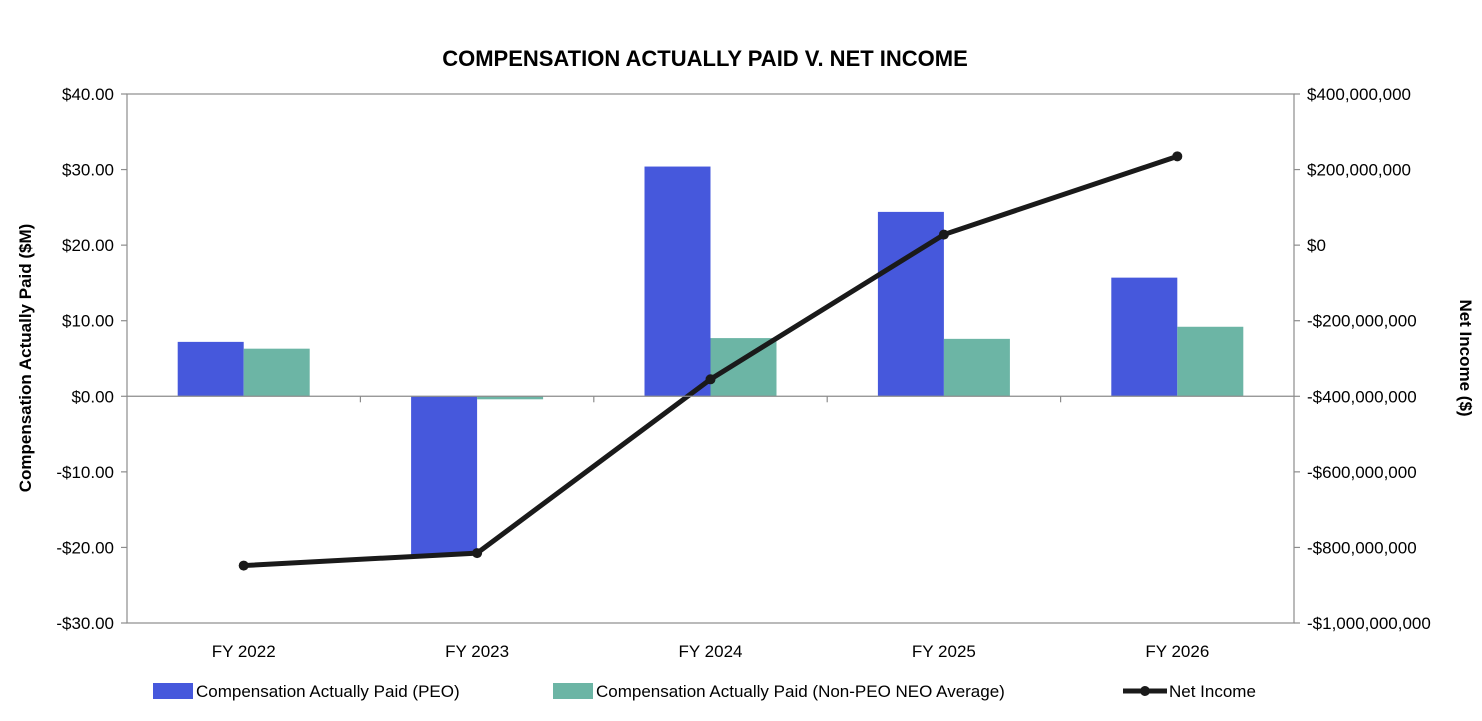 Image resolution: width=1482 pixels, height=721 pixels. I want to click on left-tick-label: -$20.00, so click(85, 547).